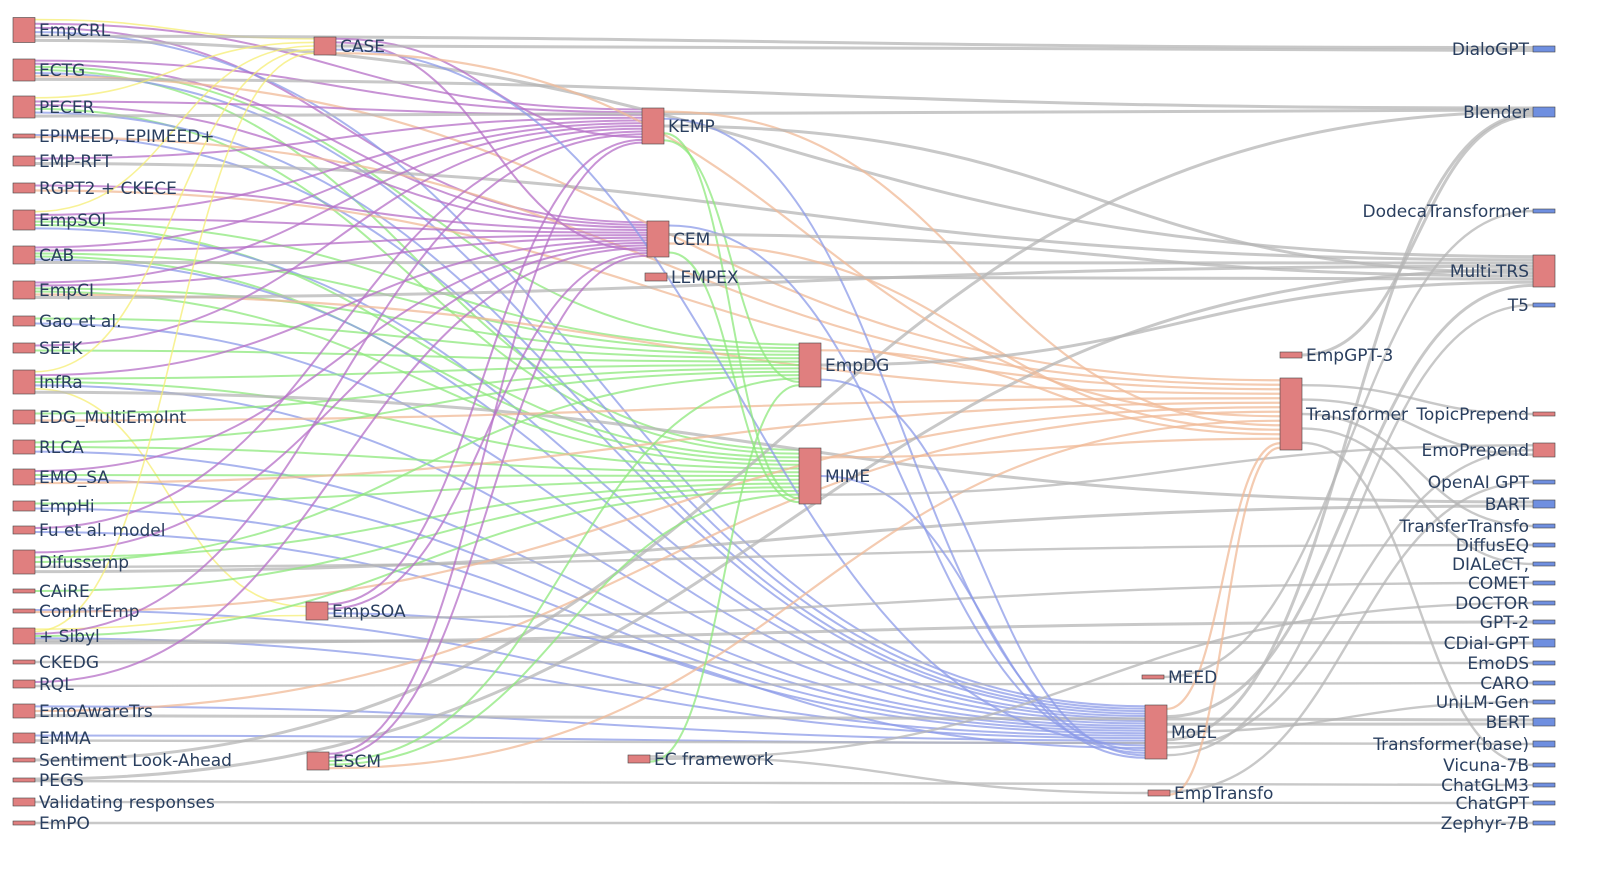  What do you see at coordinates (49, 70) in the screenshot?
I see `node-ECTG: ECTG` at bounding box center [49, 70].